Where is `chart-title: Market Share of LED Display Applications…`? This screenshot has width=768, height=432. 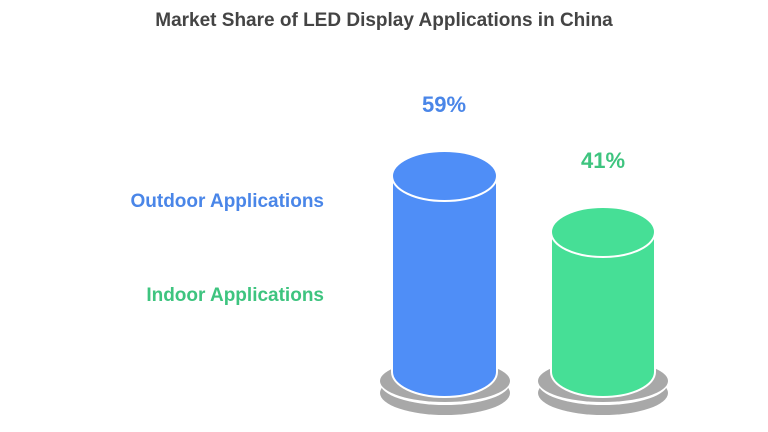
chart-title: Market Share of LED Display Applications… is located at coordinates (384, 20).